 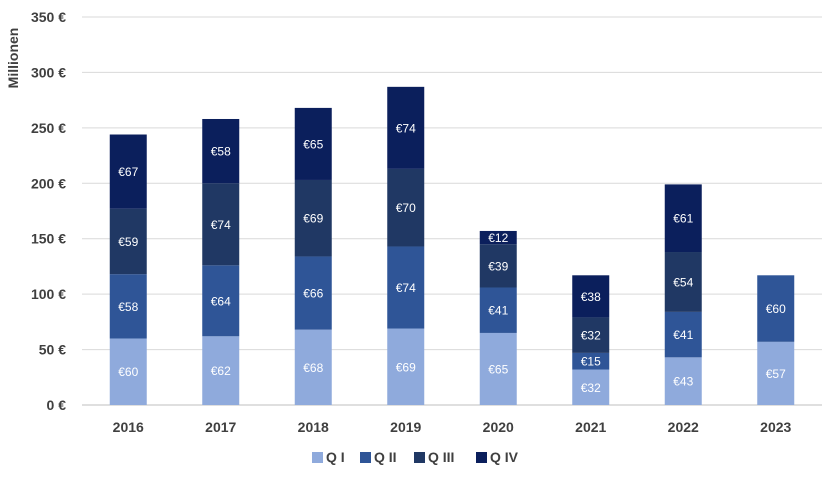 I want to click on bar-segment-2020-qiv, so click(x=498, y=237).